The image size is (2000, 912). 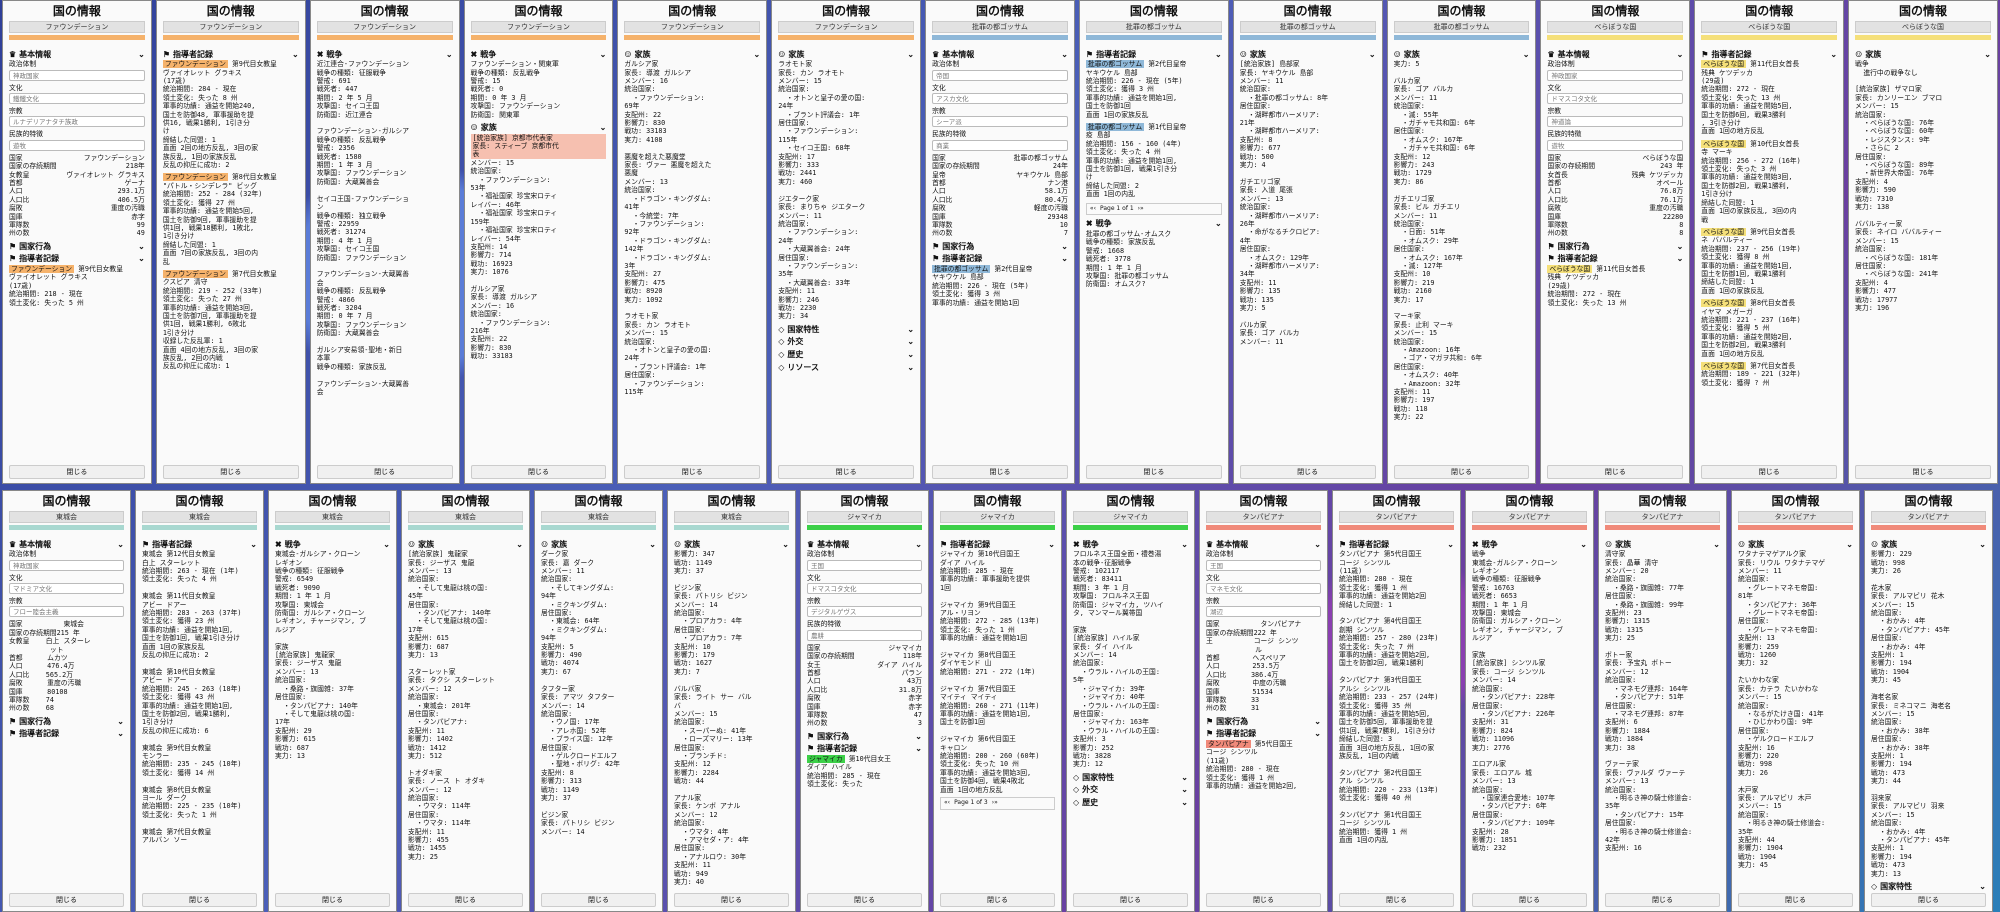 I want to click on collapsed-section: ◇ 国家特性 ⌄, so click(x=846, y=329).